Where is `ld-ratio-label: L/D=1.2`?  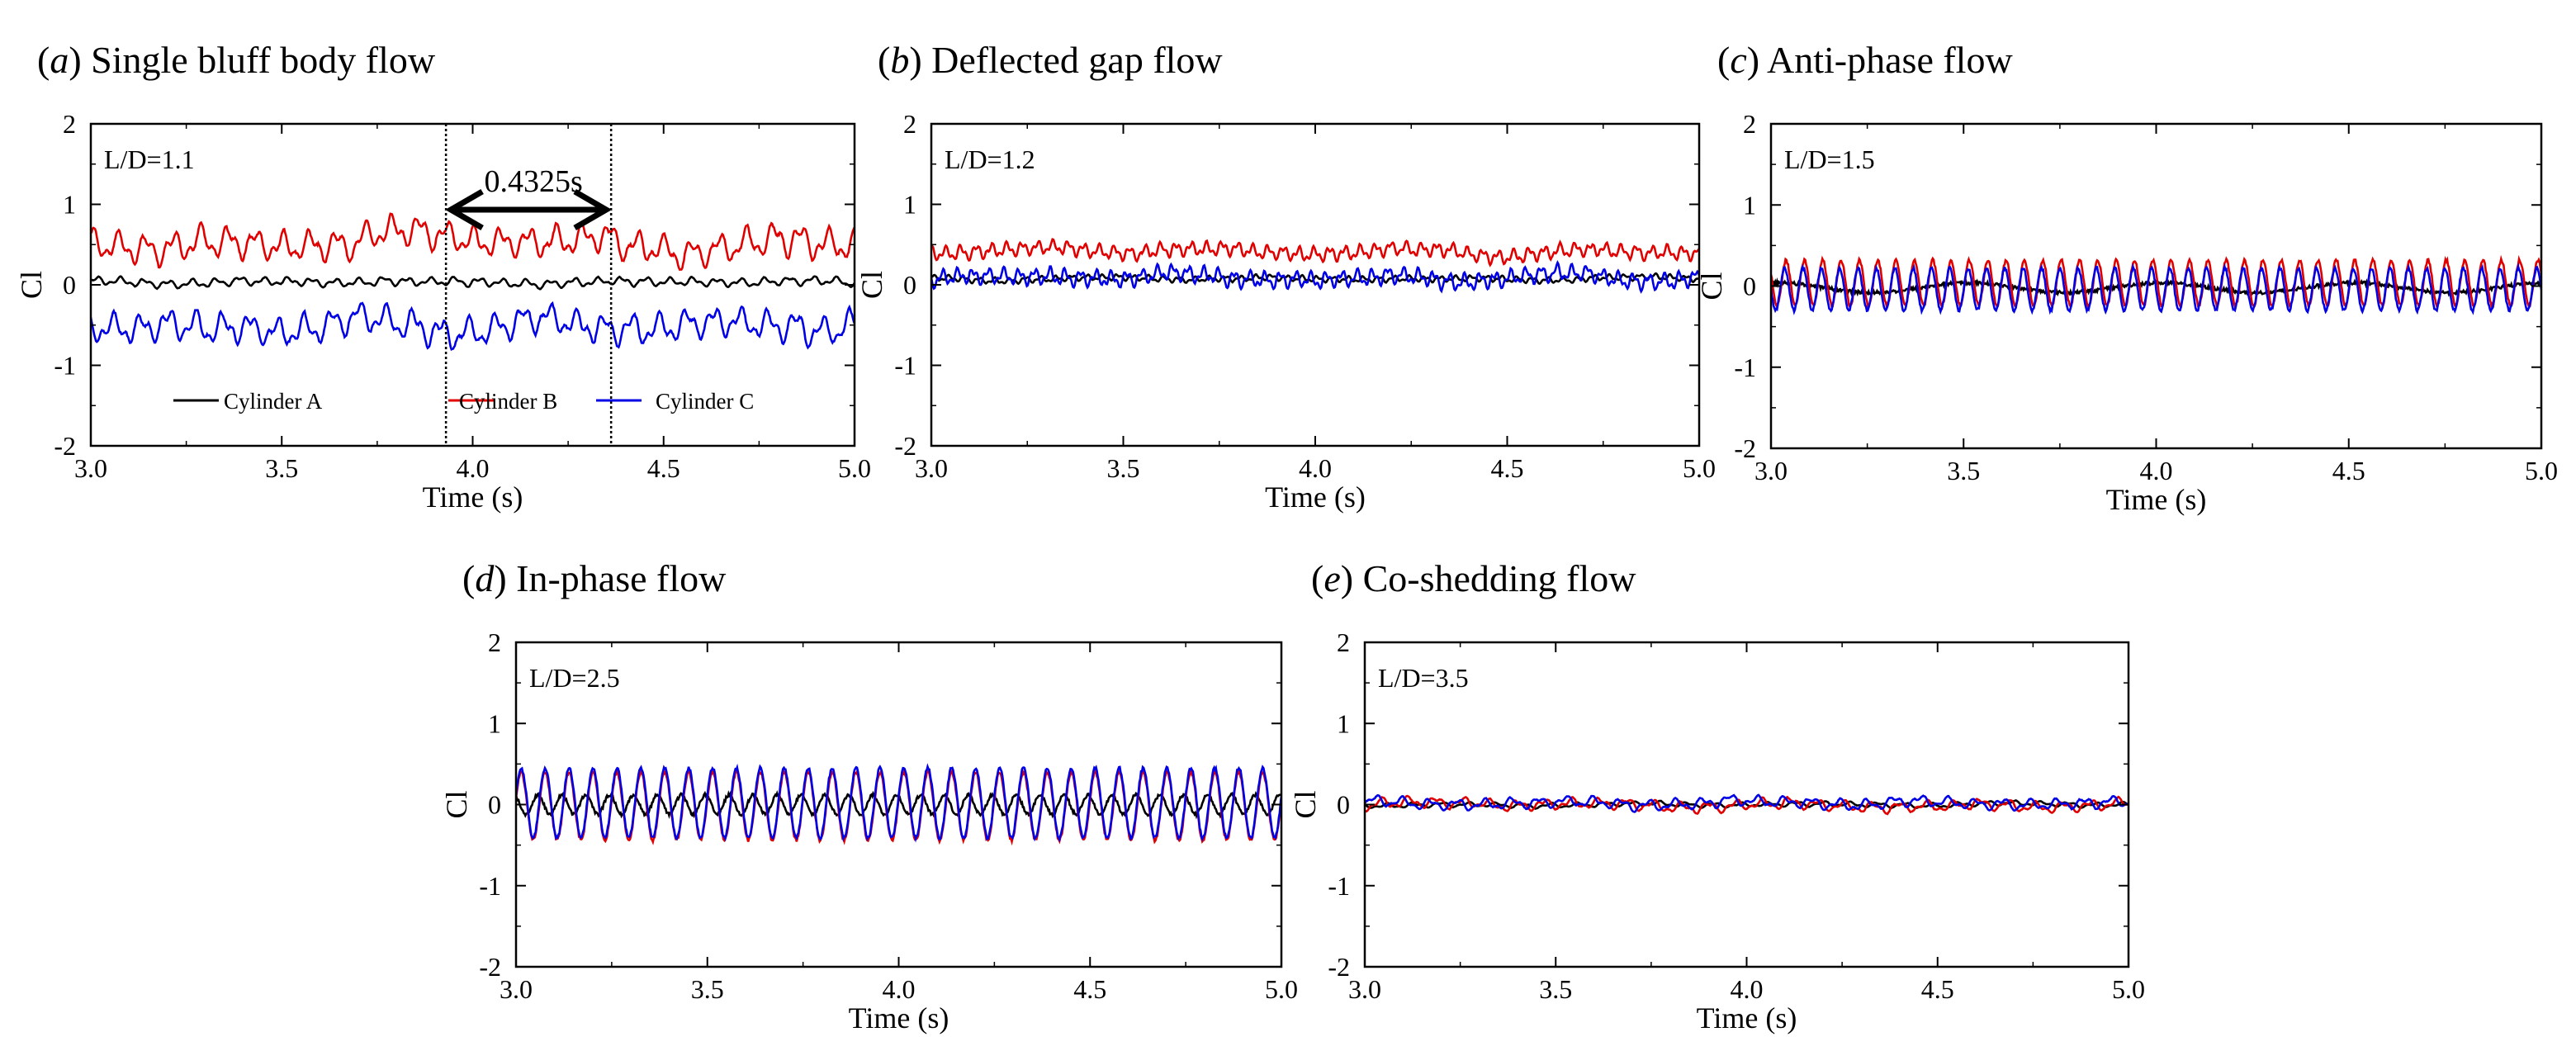
ld-ratio-label: L/D=1.2 is located at coordinates (990, 159).